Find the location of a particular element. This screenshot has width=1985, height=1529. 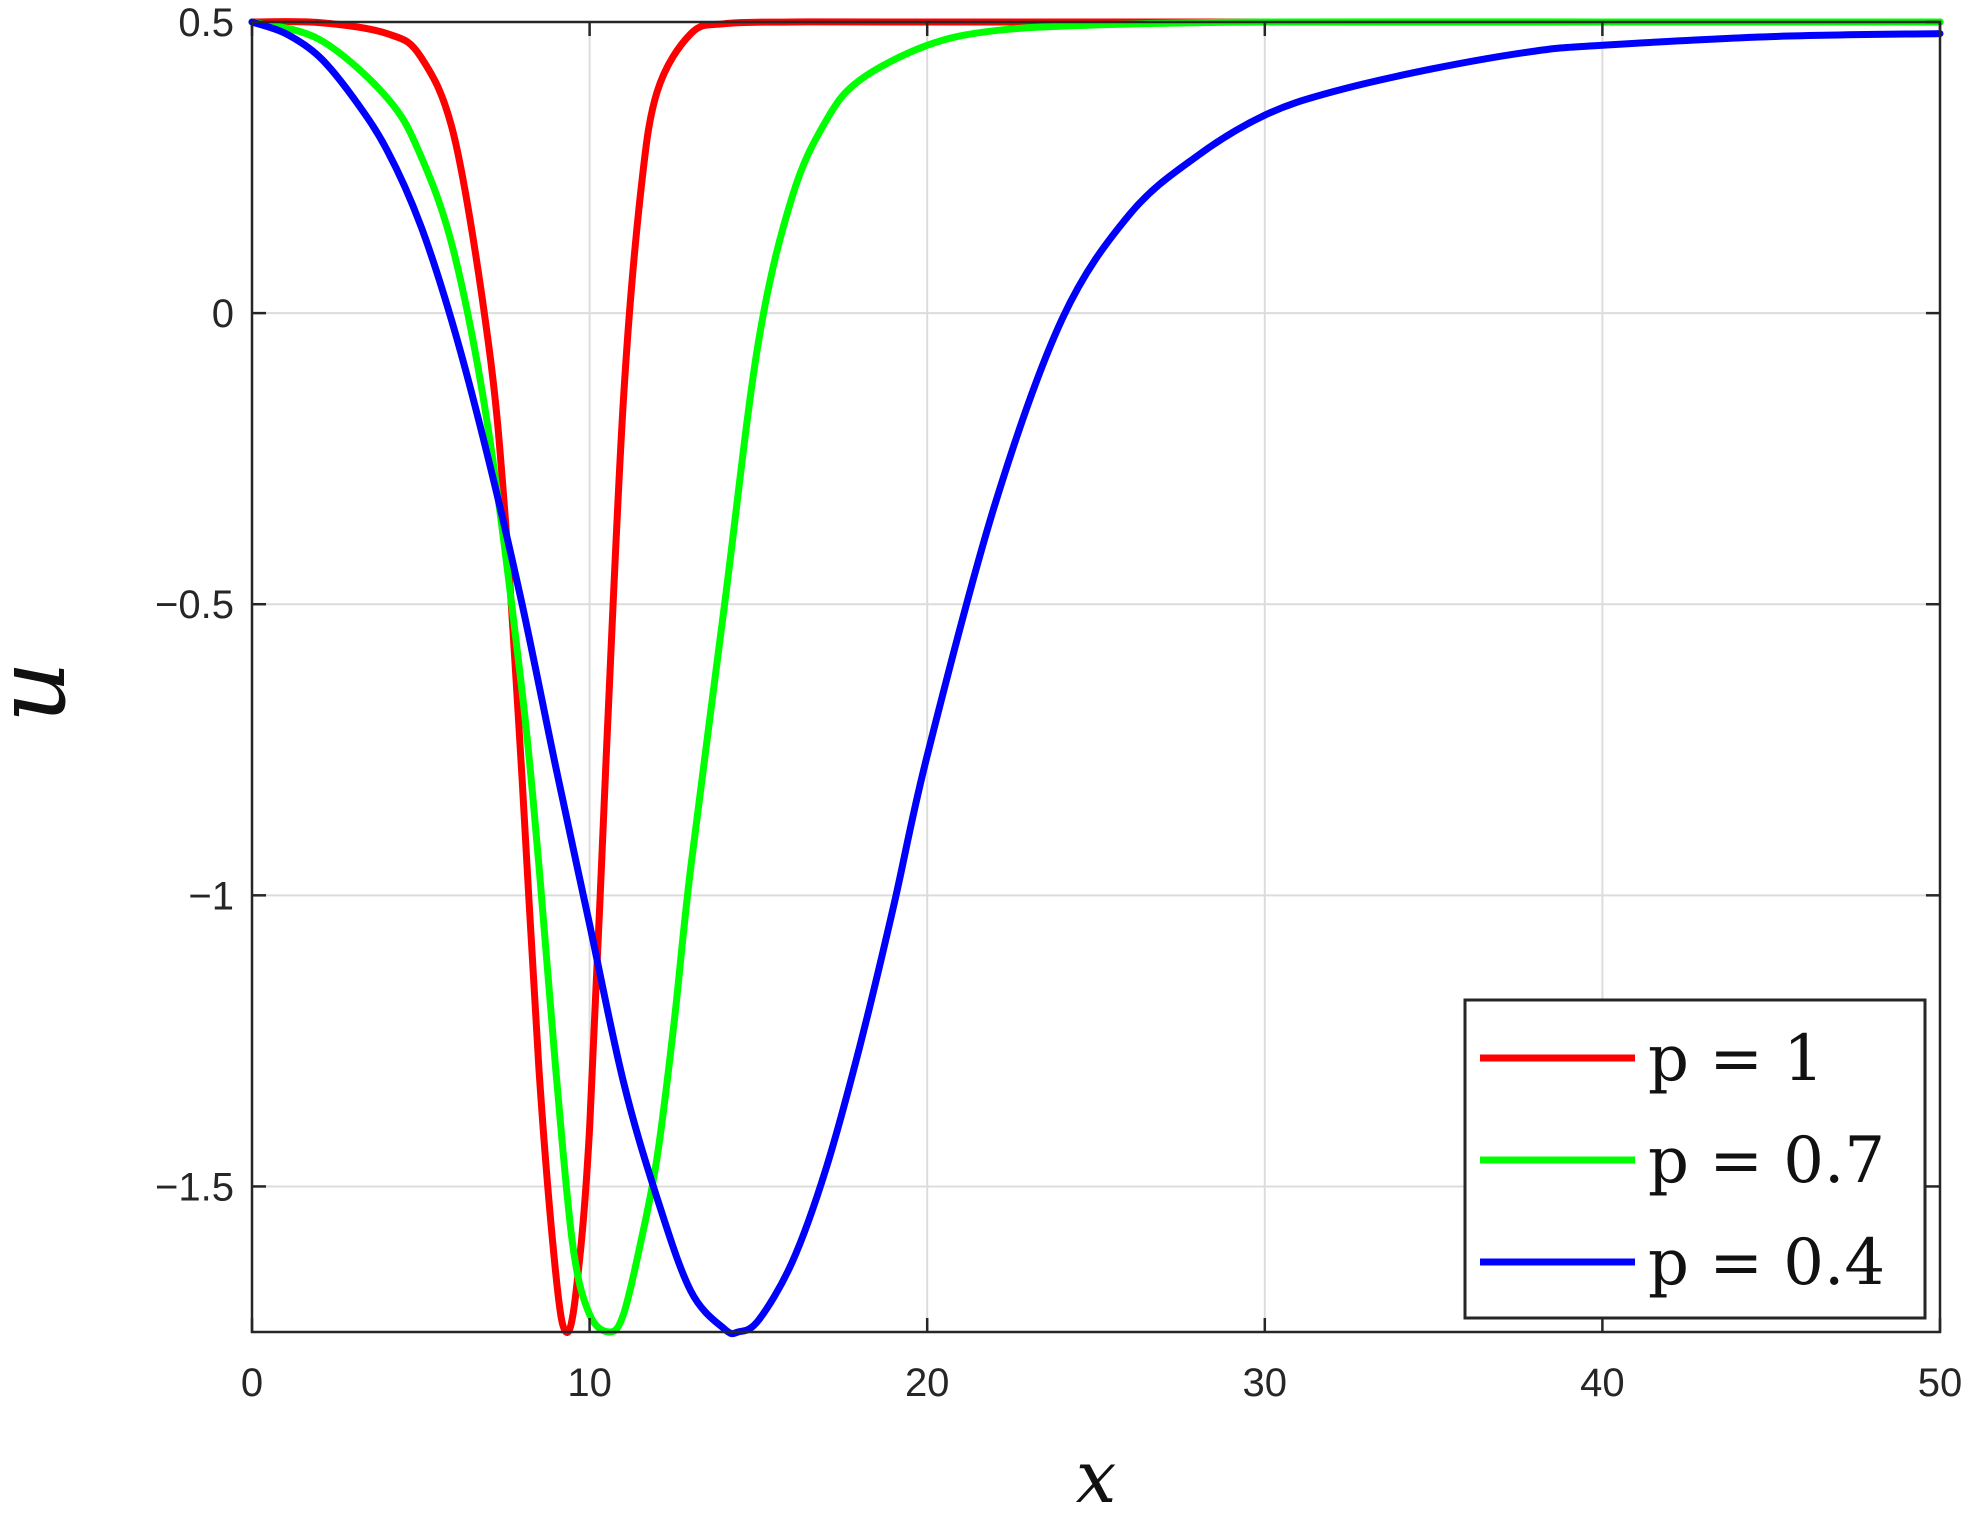

y-tick-label: −1.5 is located at coordinates (194, 1187).